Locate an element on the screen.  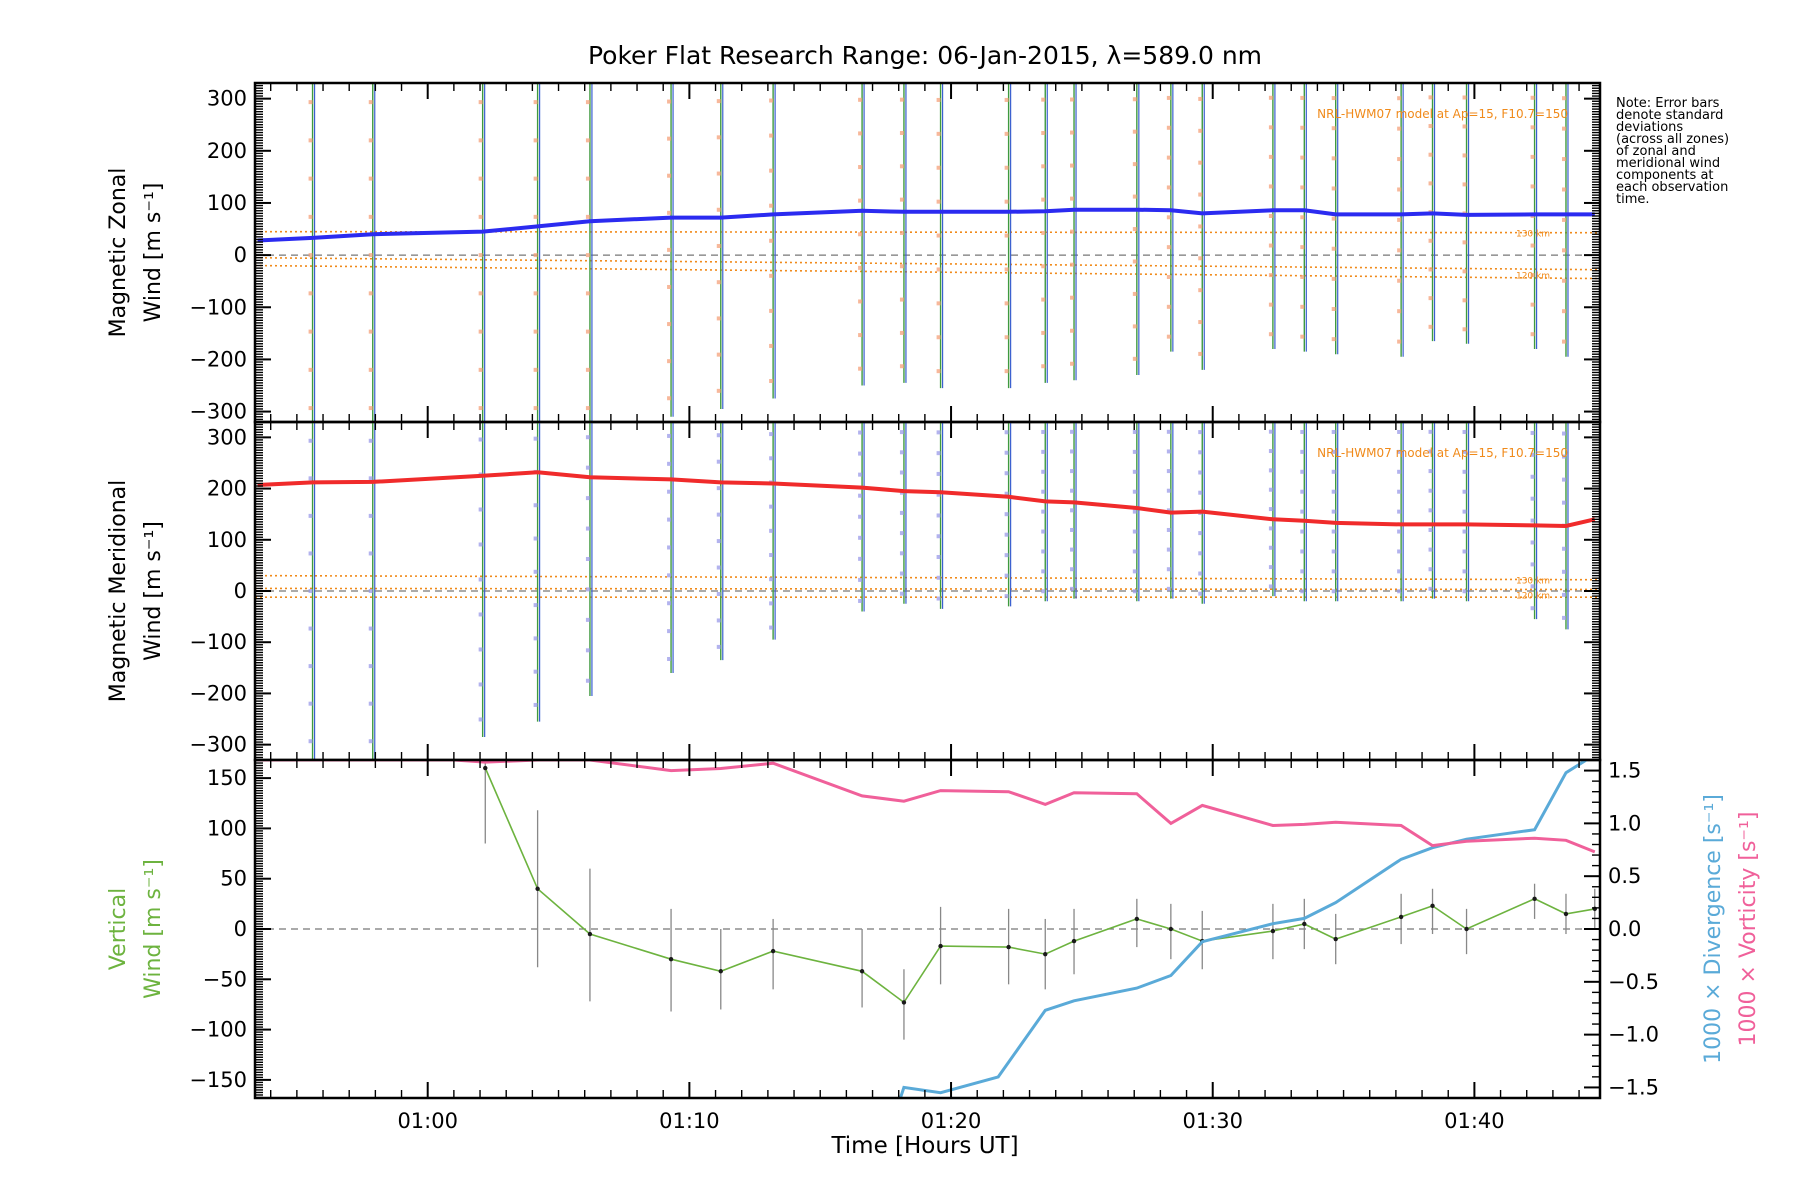
y-tick-label: 0 is located at coordinates (240, 591).